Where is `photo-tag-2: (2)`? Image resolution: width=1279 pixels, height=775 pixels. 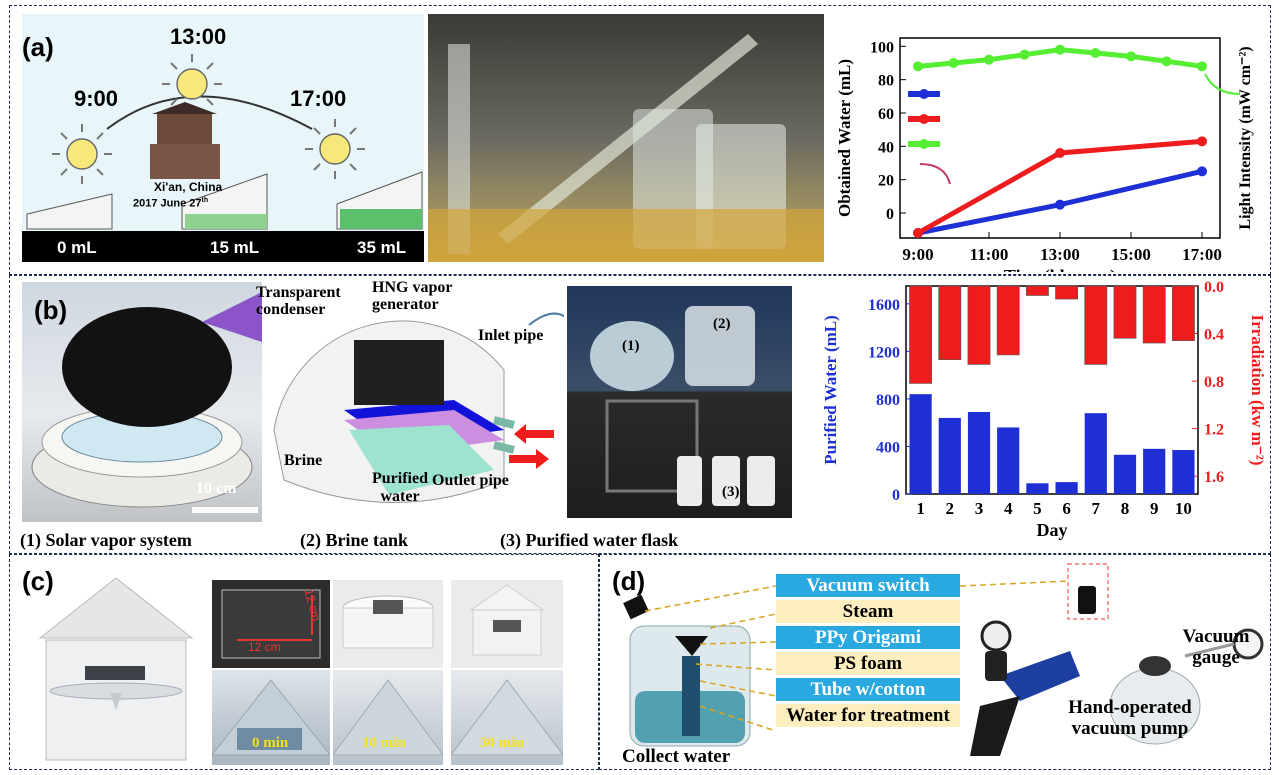
photo-tag-2: (2) is located at coordinates (722, 324).